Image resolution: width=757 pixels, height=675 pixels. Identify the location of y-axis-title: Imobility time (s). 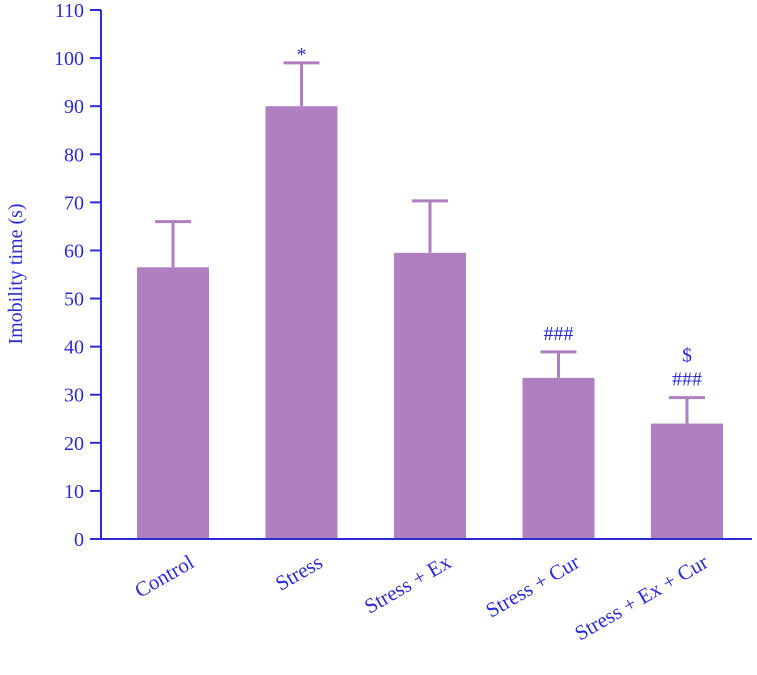
(16, 273).